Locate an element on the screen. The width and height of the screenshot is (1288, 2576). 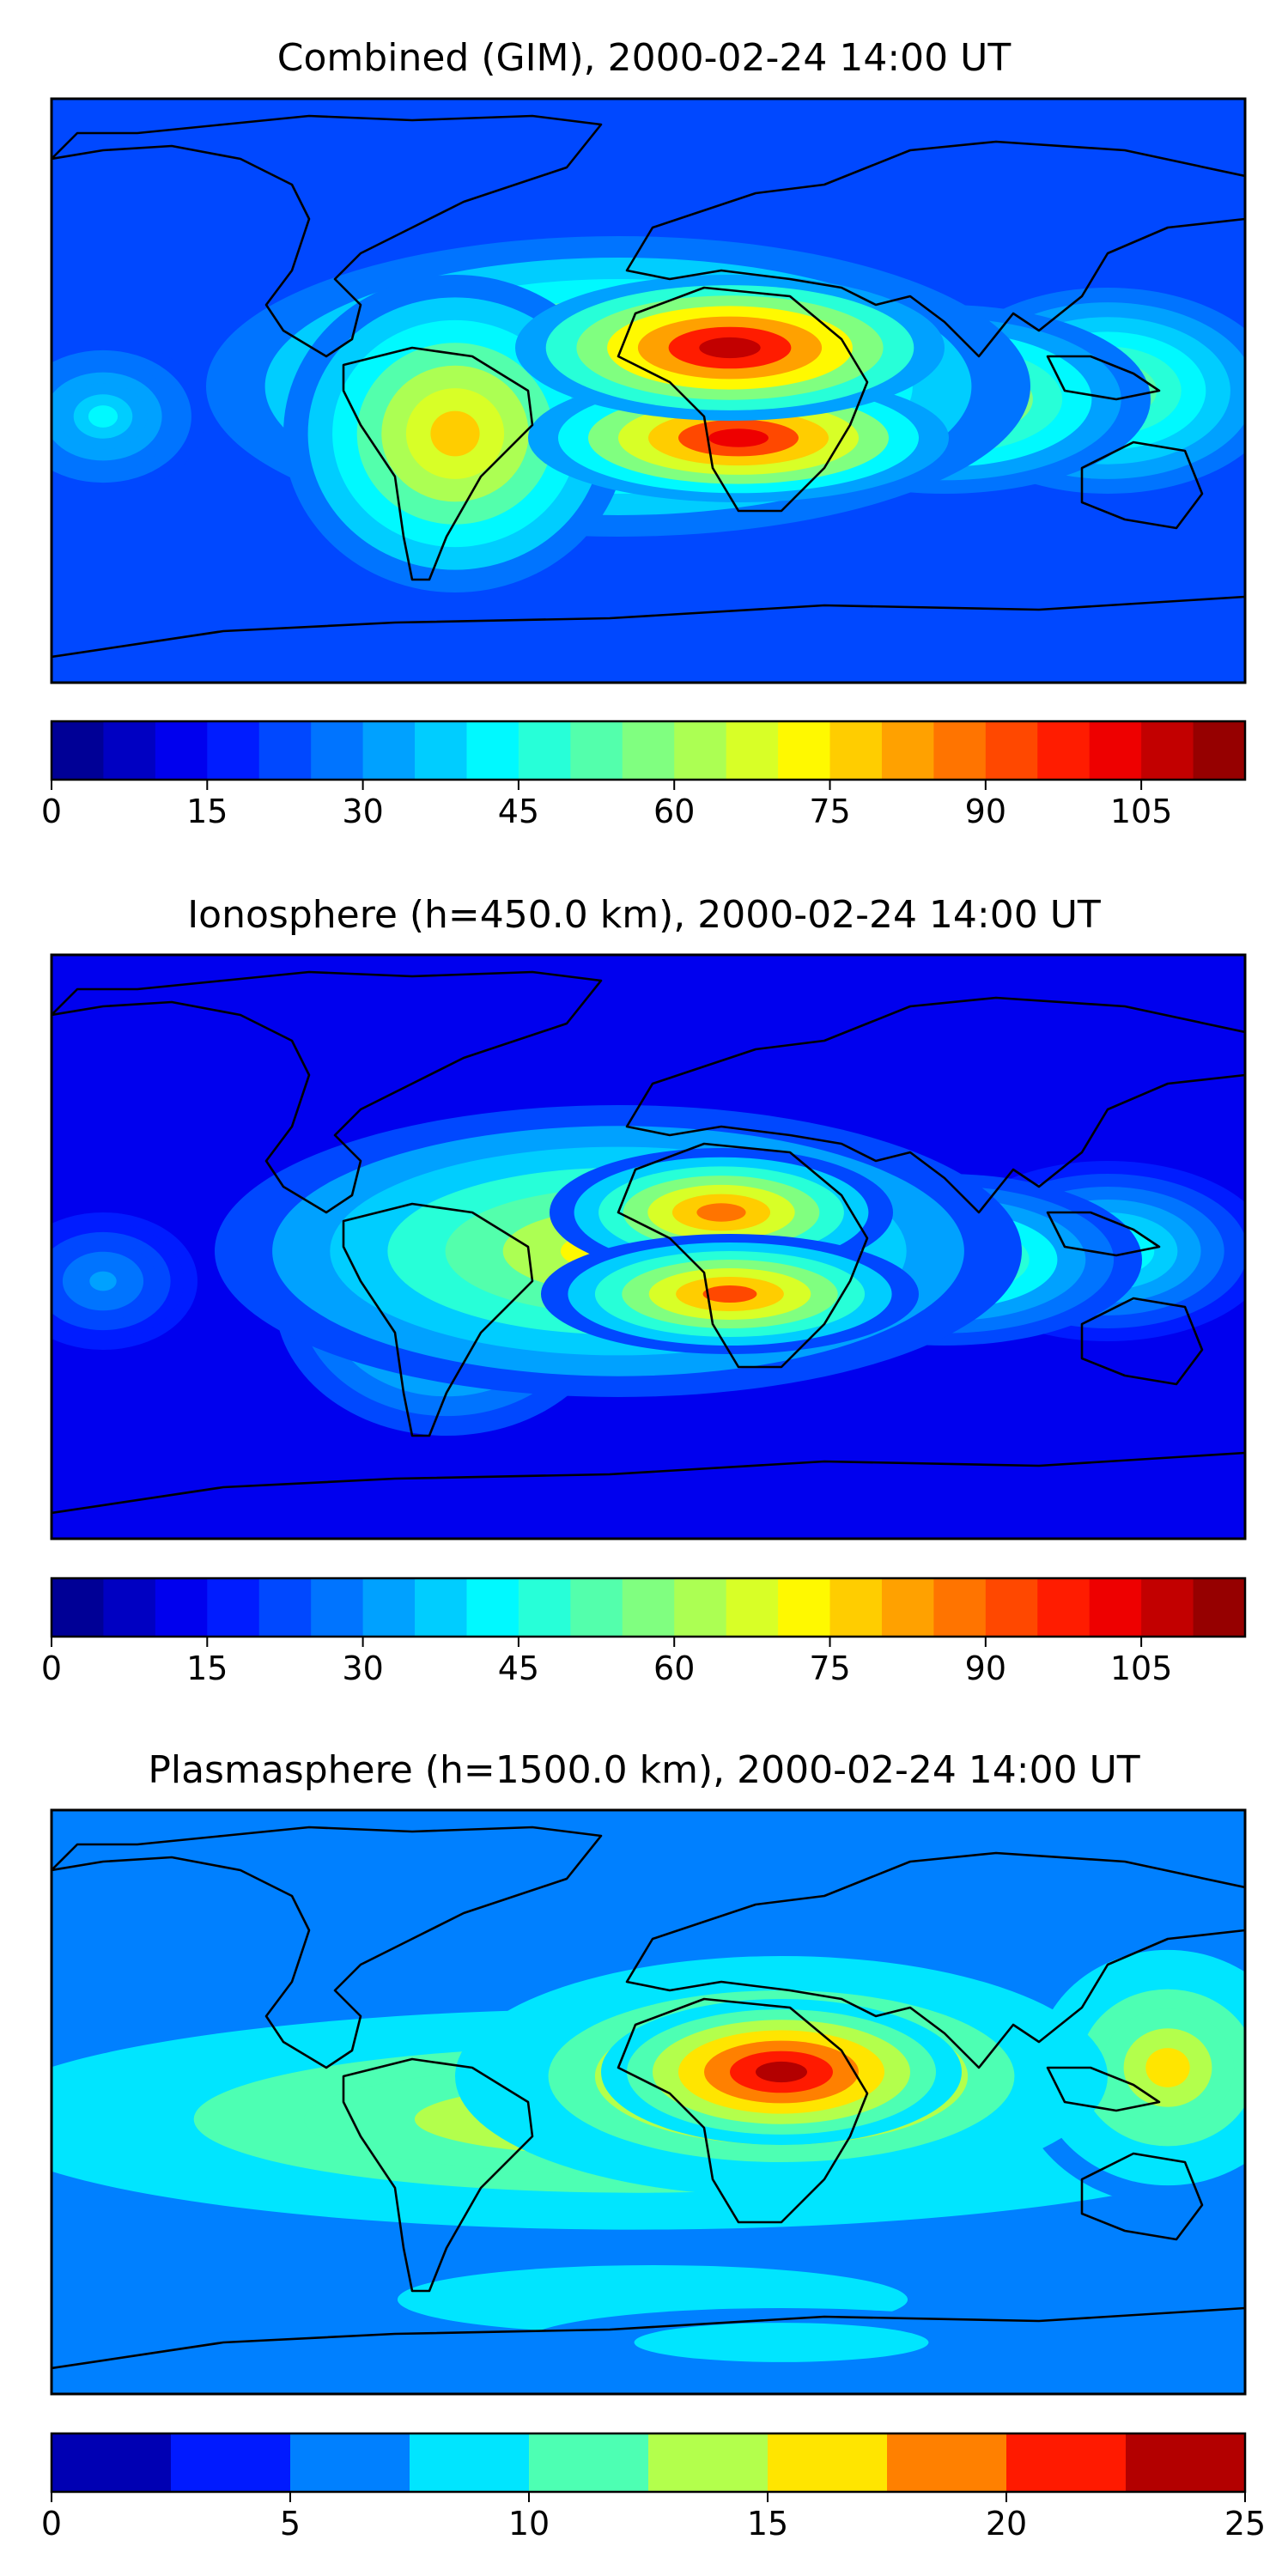
colorbar-tick-label: 75 is located at coordinates (830, 1668).